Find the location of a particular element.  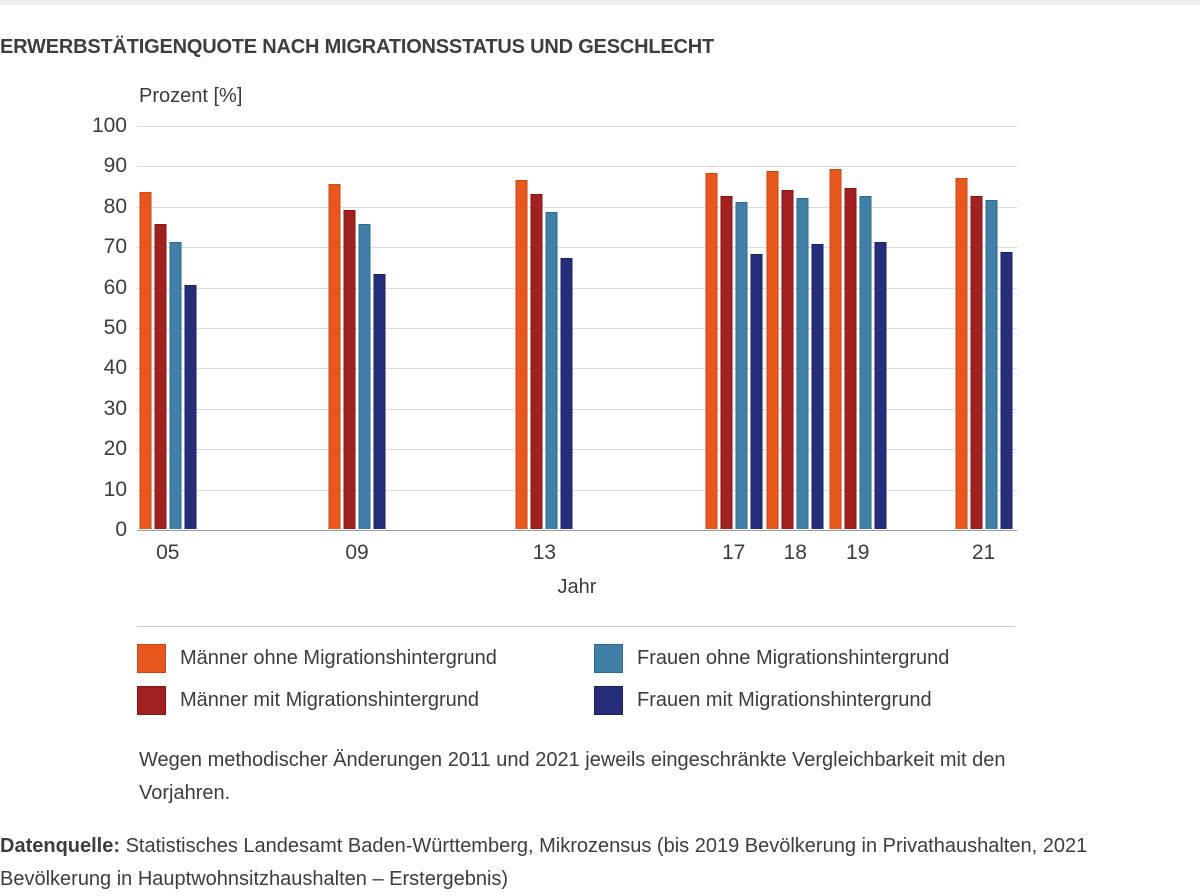

y-axis-tick-label: 0 is located at coordinates (121, 529).